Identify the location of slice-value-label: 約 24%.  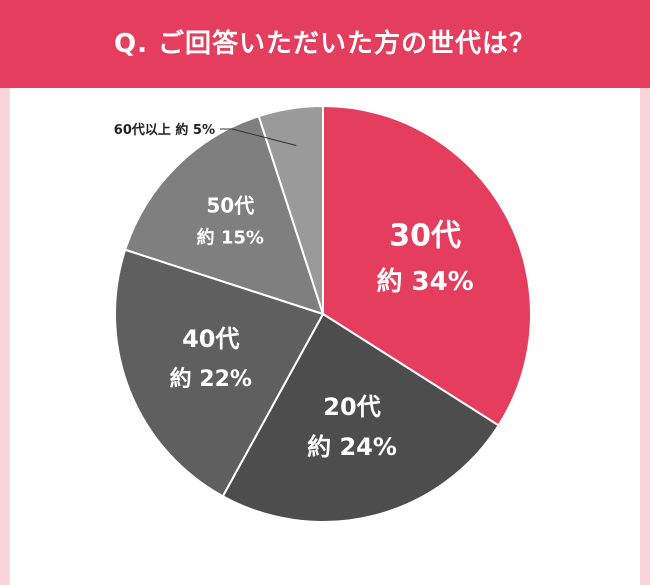
(352, 447).